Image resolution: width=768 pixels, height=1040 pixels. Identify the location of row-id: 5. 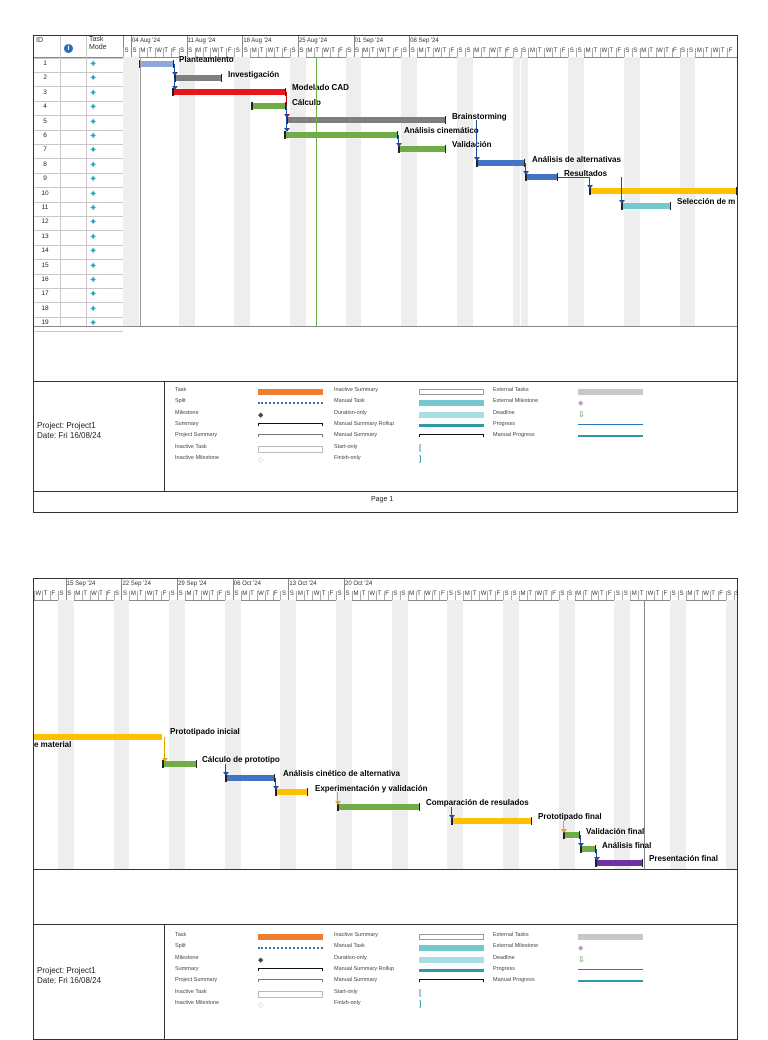
(45, 121).